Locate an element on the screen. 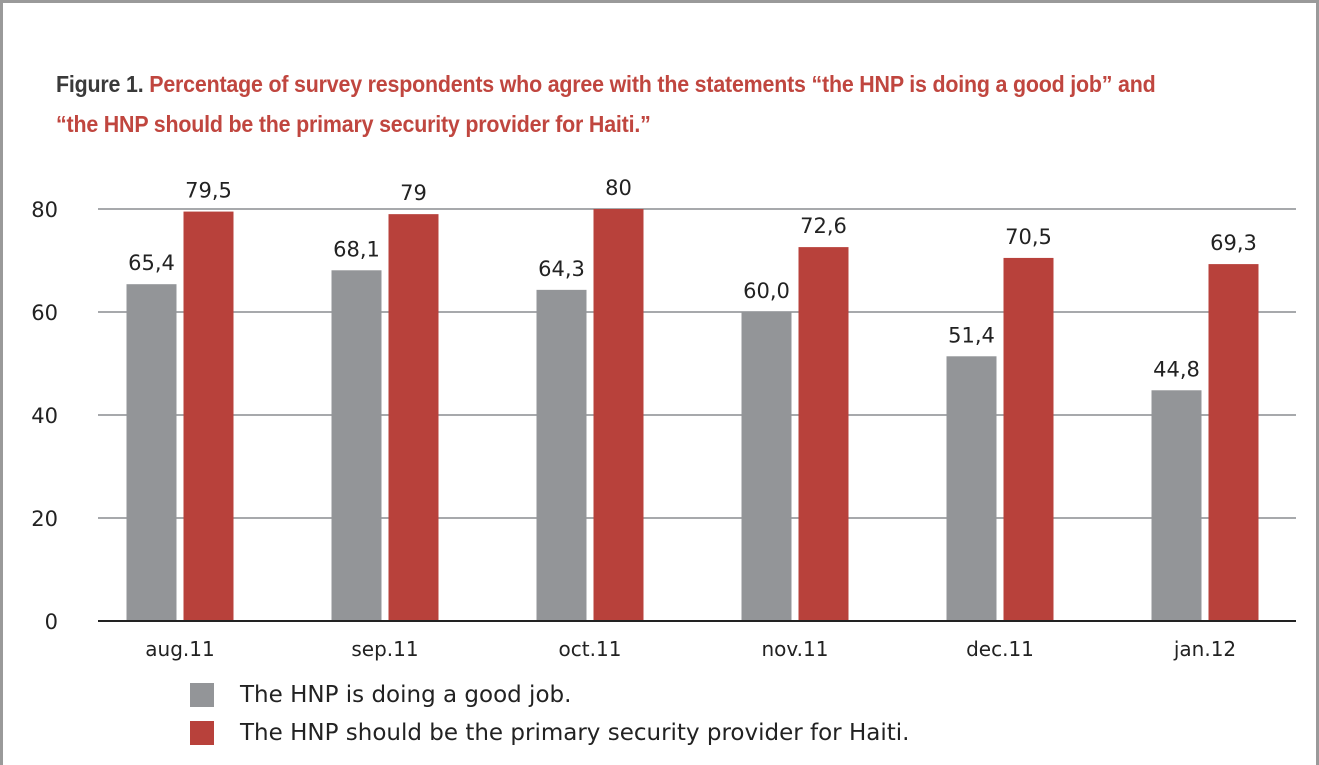 Image resolution: width=1319 pixels, height=765 pixels. x-tick-label: oct.11 is located at coordinates (590, 649).